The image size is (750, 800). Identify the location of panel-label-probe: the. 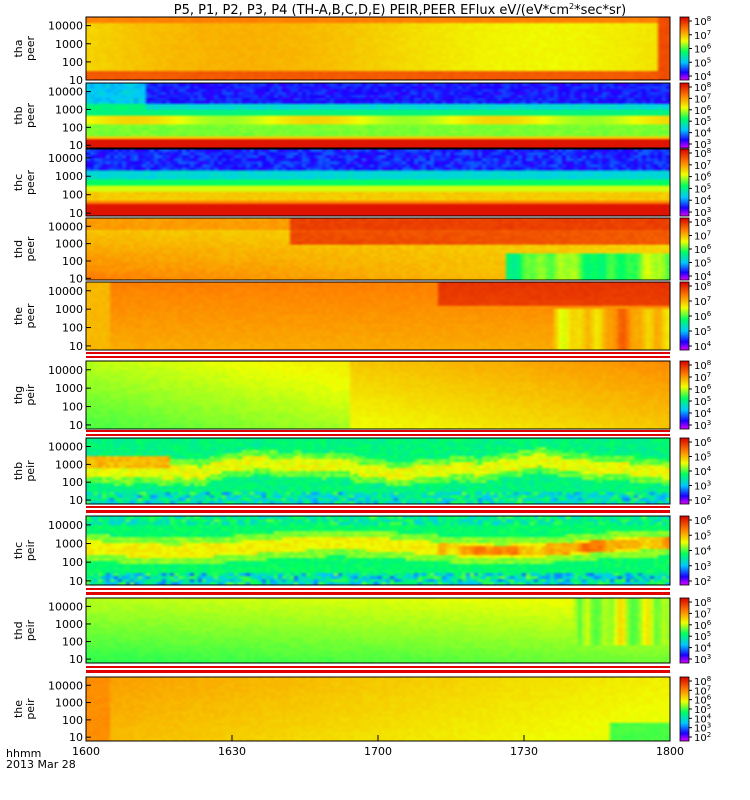
(18, 709).